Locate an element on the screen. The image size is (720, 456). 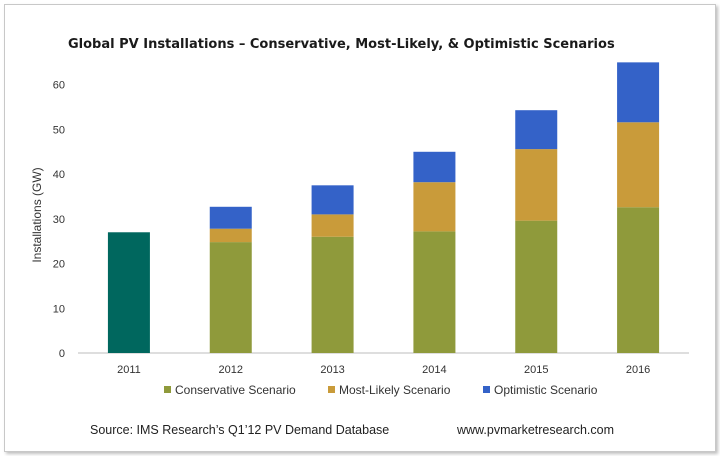
bar-conservative-2016 is located at coordinates (638, 280).